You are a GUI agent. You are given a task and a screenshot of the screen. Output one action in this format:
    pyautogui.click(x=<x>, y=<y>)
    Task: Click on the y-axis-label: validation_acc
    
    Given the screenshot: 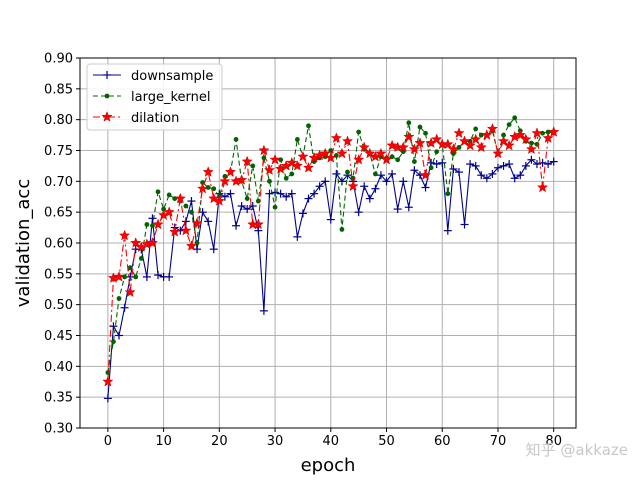 What is the action you would take?
    pyautogui.click(x=23, y=243)
    